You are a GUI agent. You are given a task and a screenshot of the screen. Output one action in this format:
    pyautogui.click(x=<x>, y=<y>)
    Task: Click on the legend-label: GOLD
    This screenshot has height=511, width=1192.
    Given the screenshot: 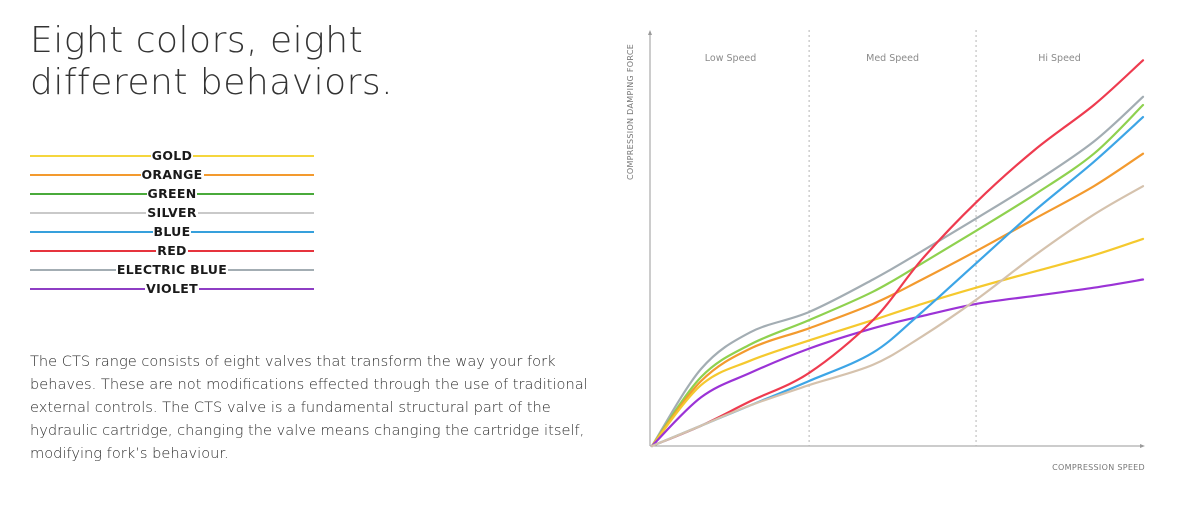 What is the action you would take?
    pyautogui.click(x=172, y=155)
    